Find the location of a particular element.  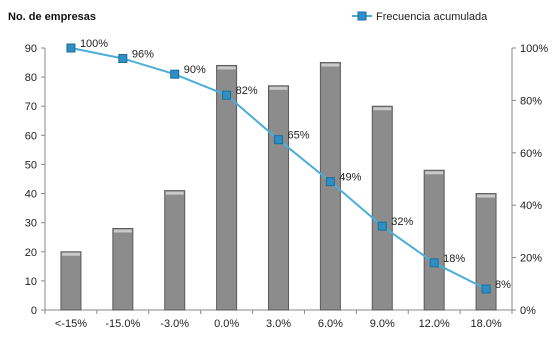

y-tick-label: 90 is located at coordinates (31, 49).